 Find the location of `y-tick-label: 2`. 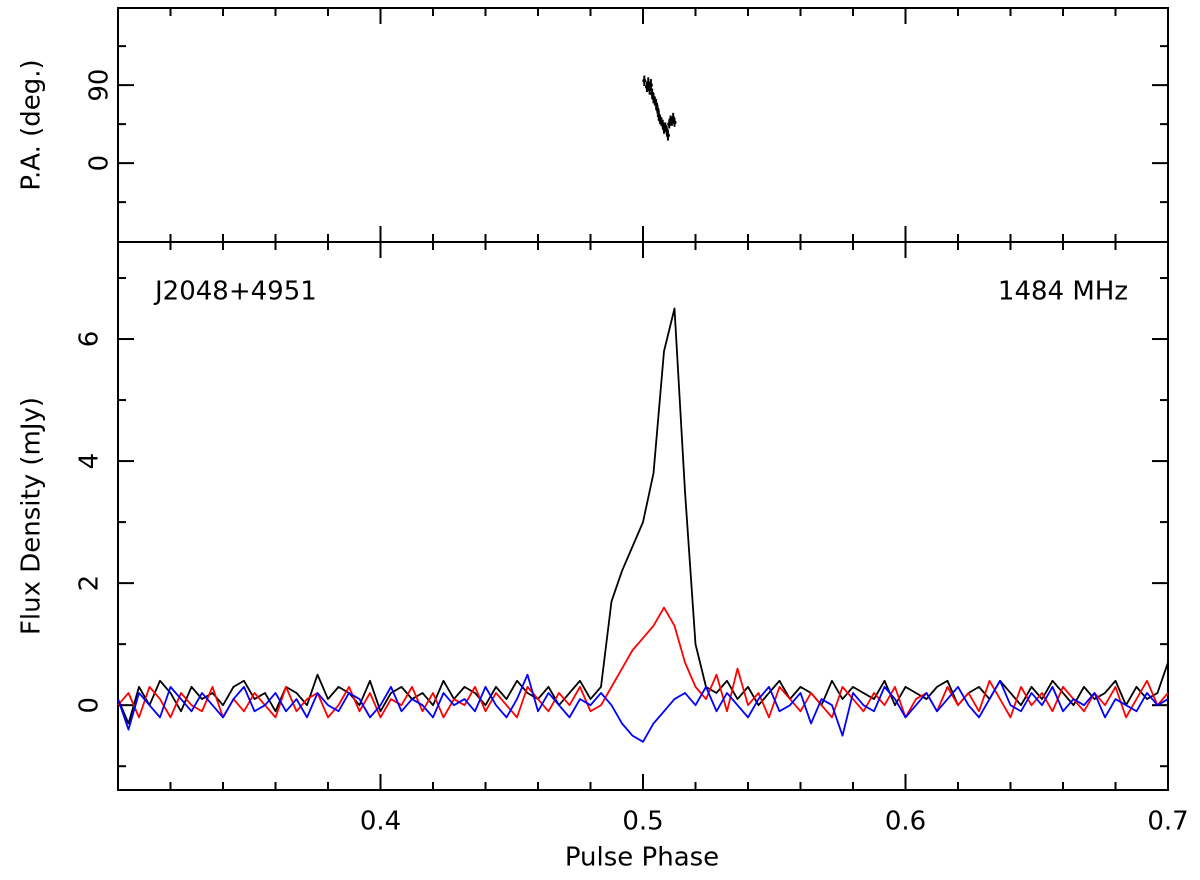

y-tick-label: 2 is located at coordinates (90, 583).